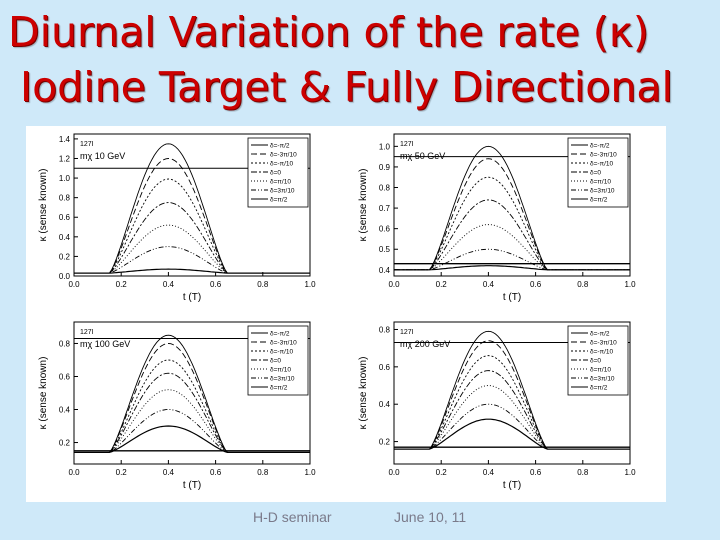 Image resolution: width=720 pixels, height=540 pixels. Describe the element at coordinates (385, 208) in the screenshot. I see `y-tick-label: 0.7` at that location.